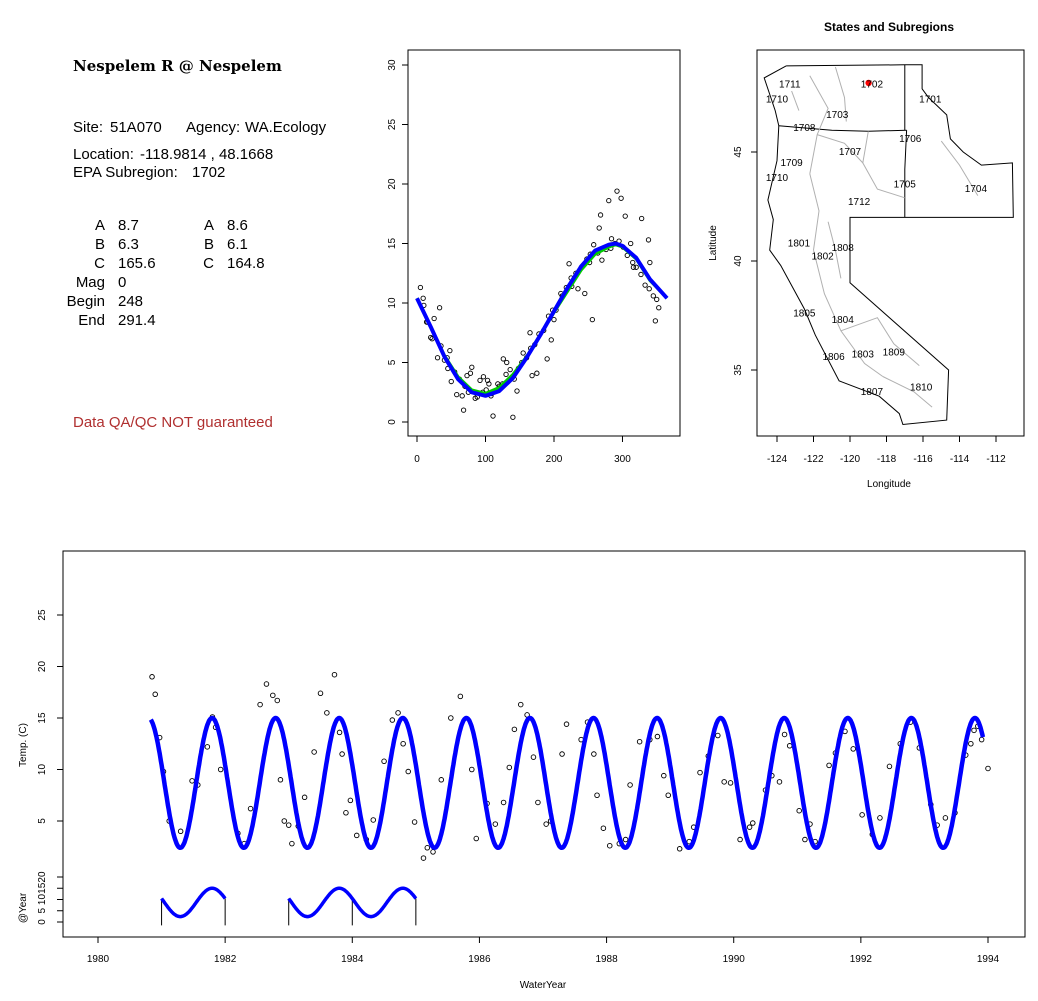 The height and width of the screenshot is (1001, 1038). What do you see at coordinates (837, 115) in the screenshot?
I see `region-label: 1703` at bounding box center [837, 115].